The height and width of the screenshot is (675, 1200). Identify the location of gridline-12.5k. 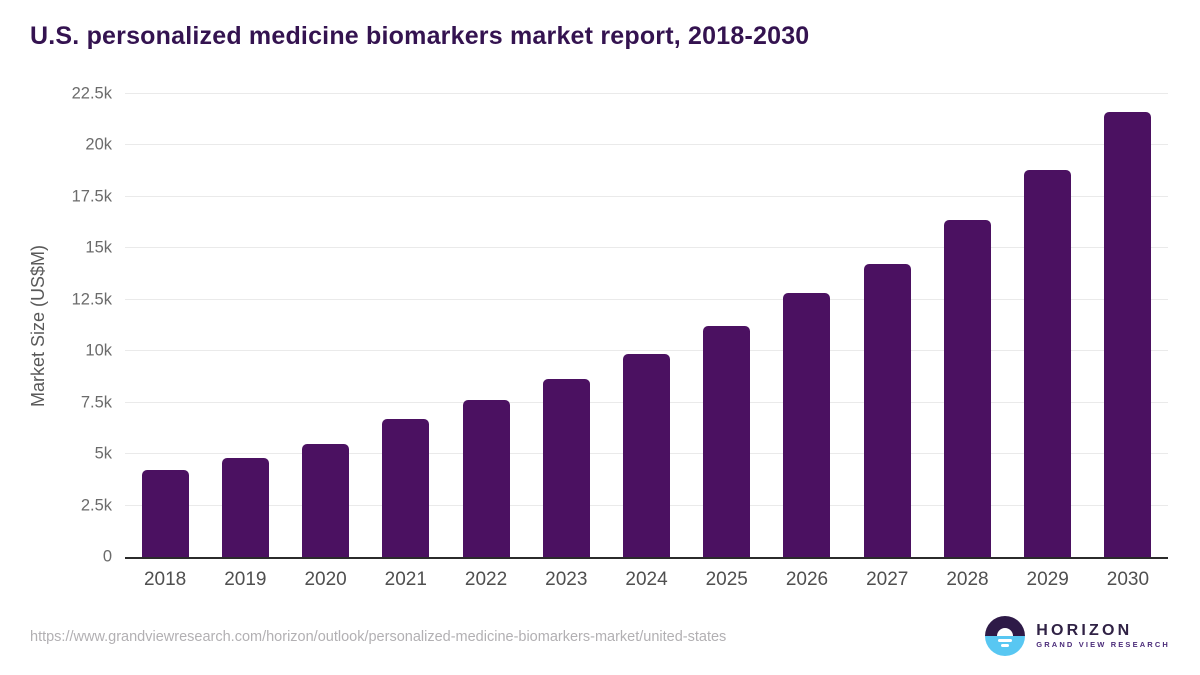
(646, 299).